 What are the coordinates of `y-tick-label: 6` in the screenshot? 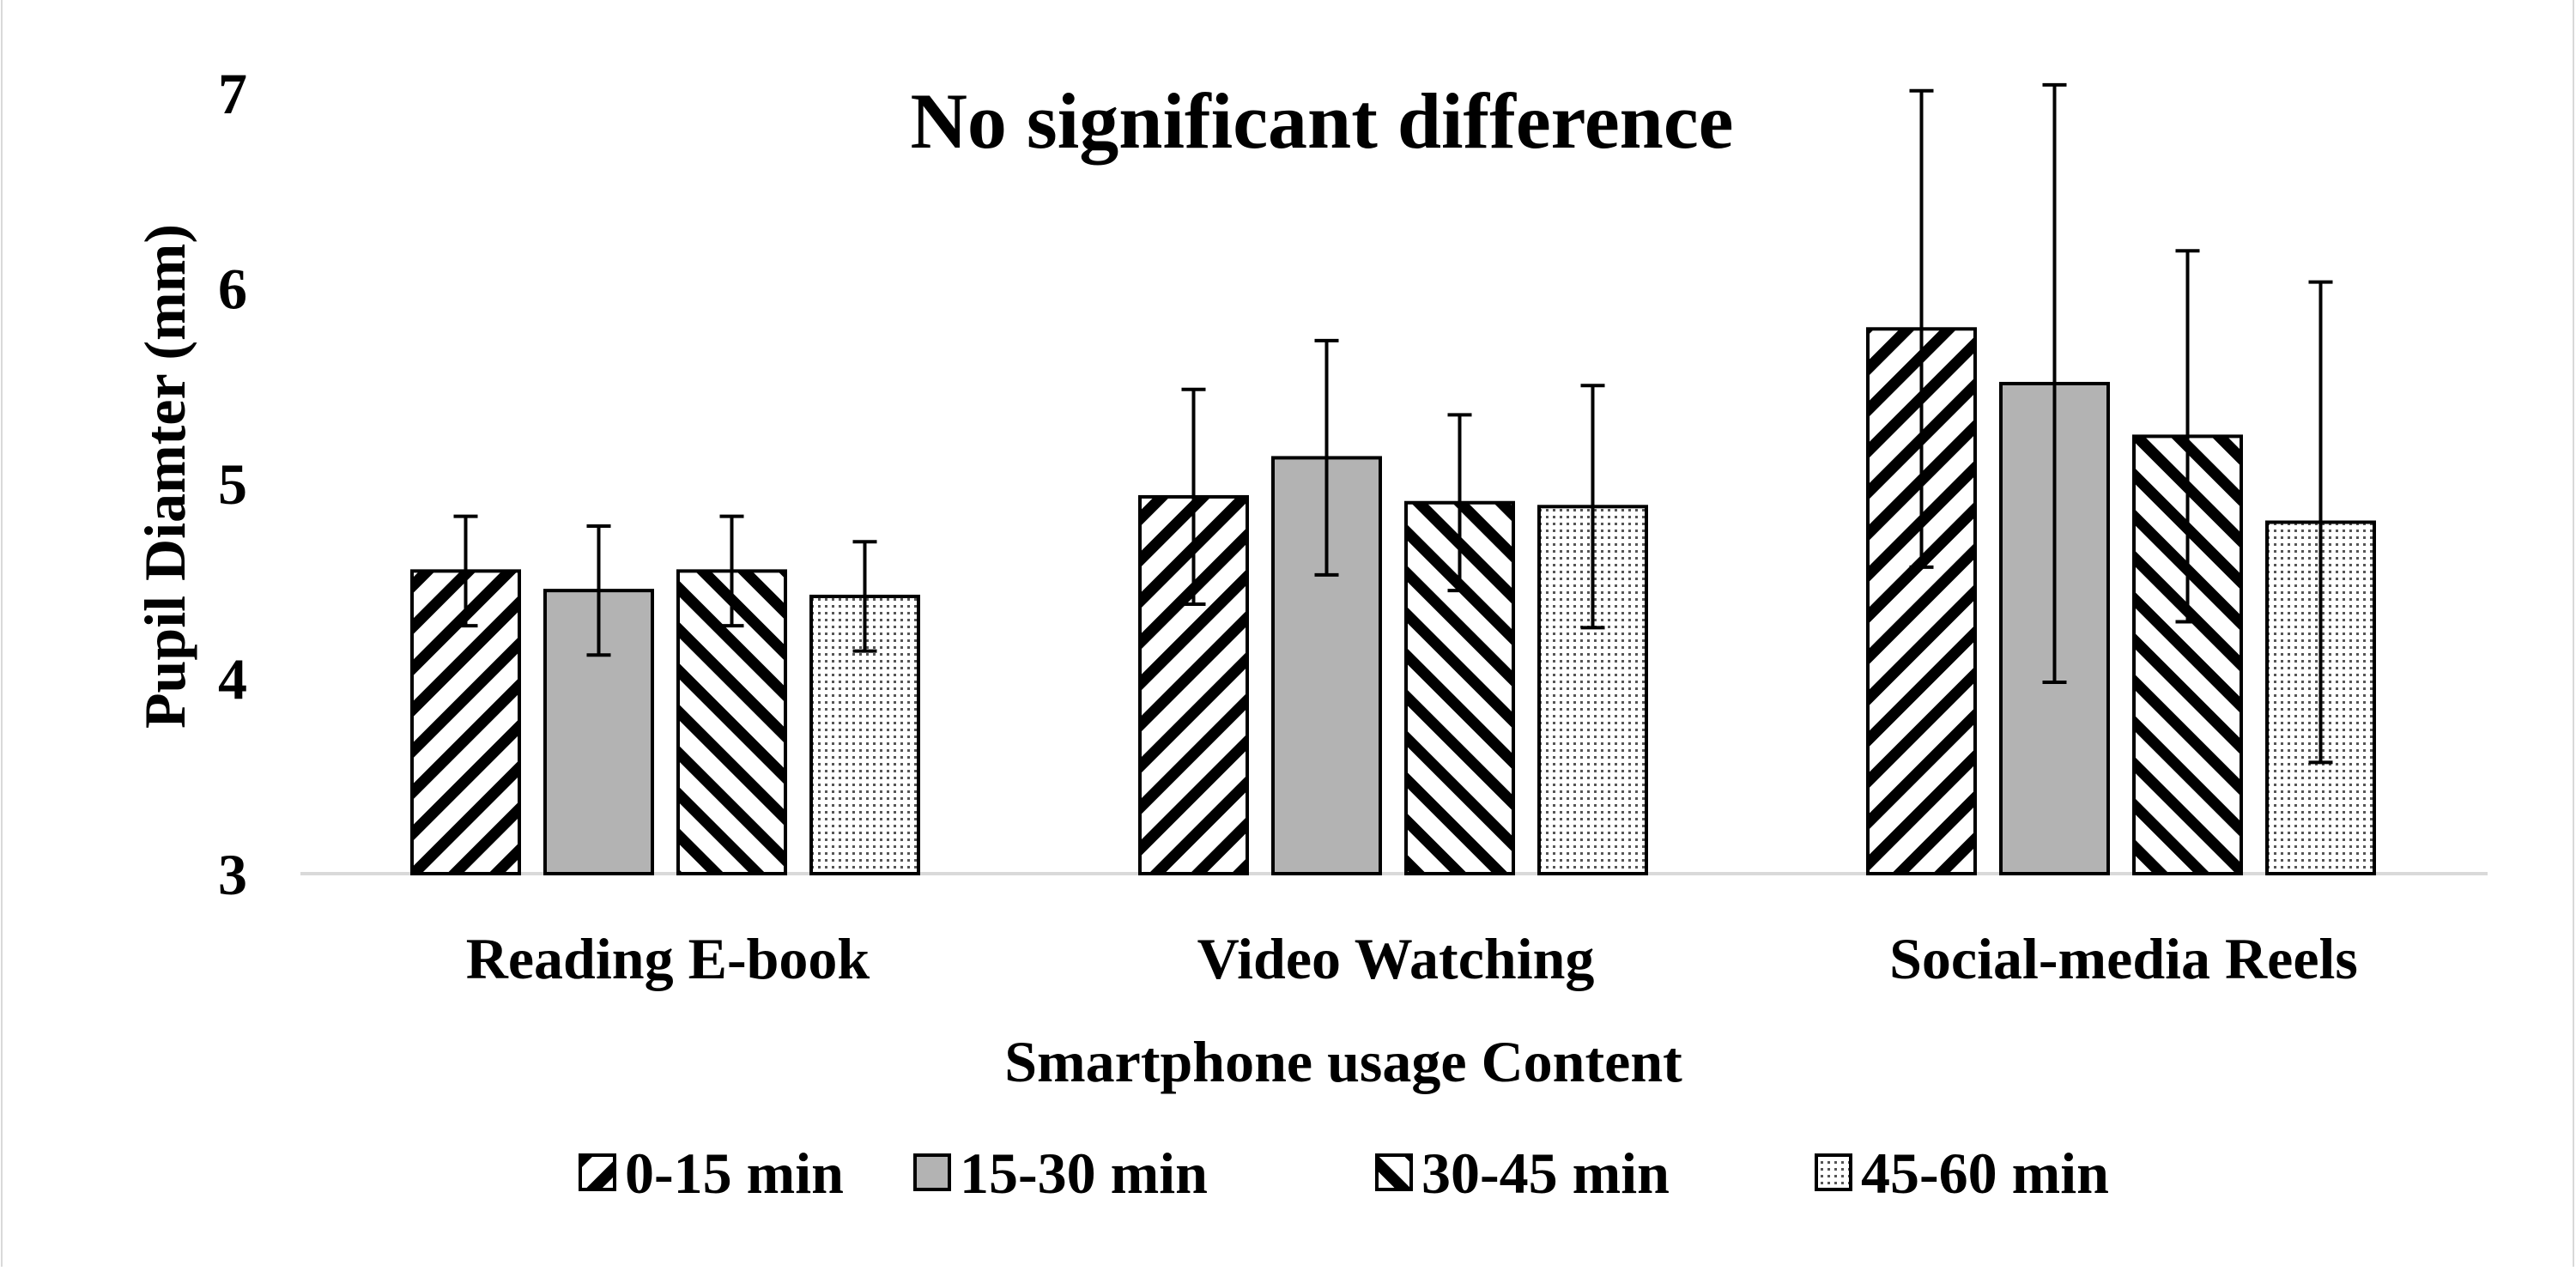 It's located at (232, 290).